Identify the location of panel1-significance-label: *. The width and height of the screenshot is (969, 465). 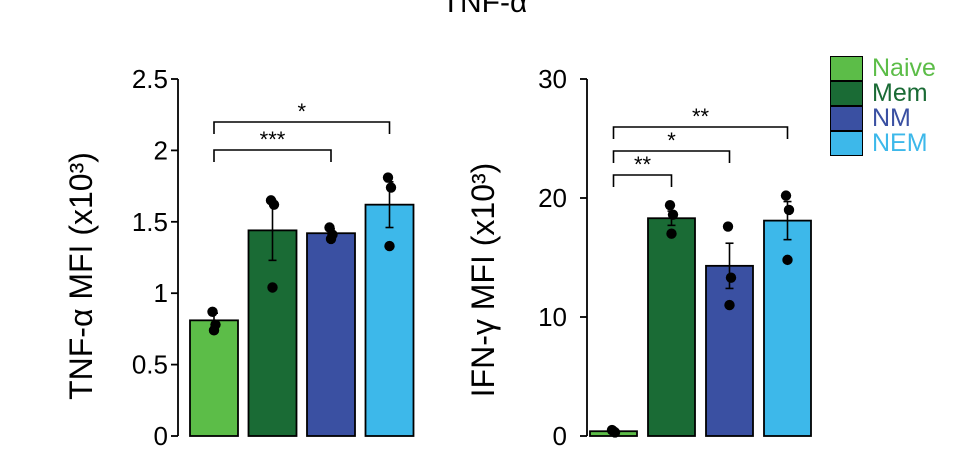
(301, 111).